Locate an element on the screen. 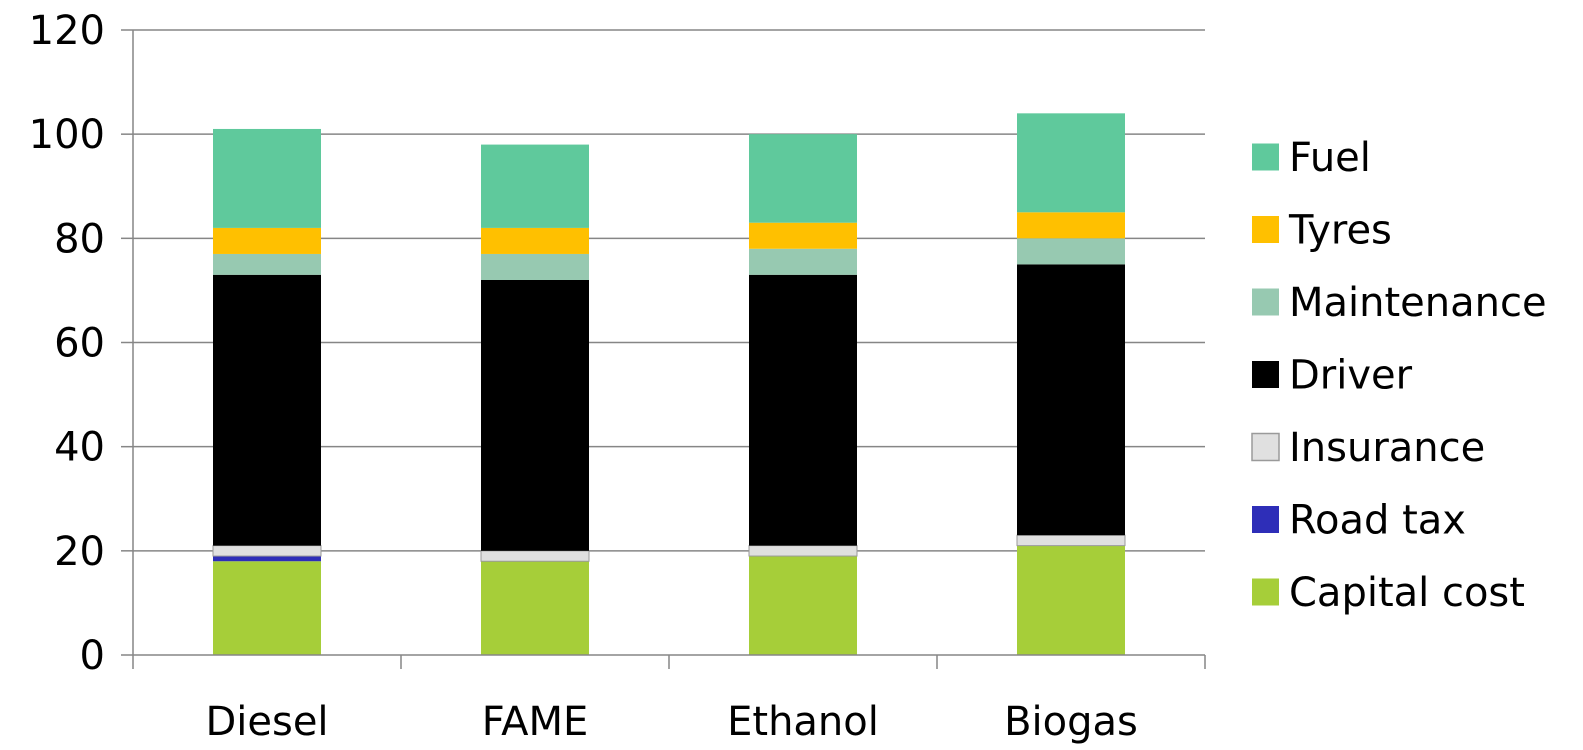 The width and height of the screenshot is (1583, 750). legend-label-tyres: Tyres is located at coordinates (1340, 231).